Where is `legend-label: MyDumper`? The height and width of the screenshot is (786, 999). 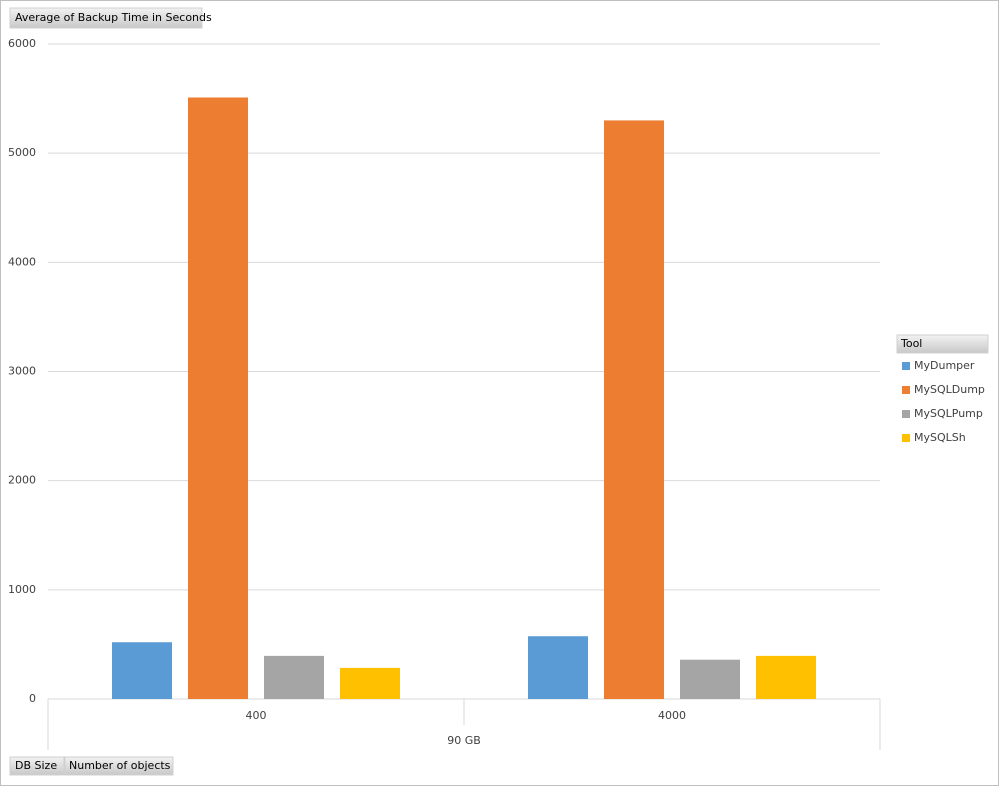 legend-label: MyDumper is located at coordinates (944, 365).